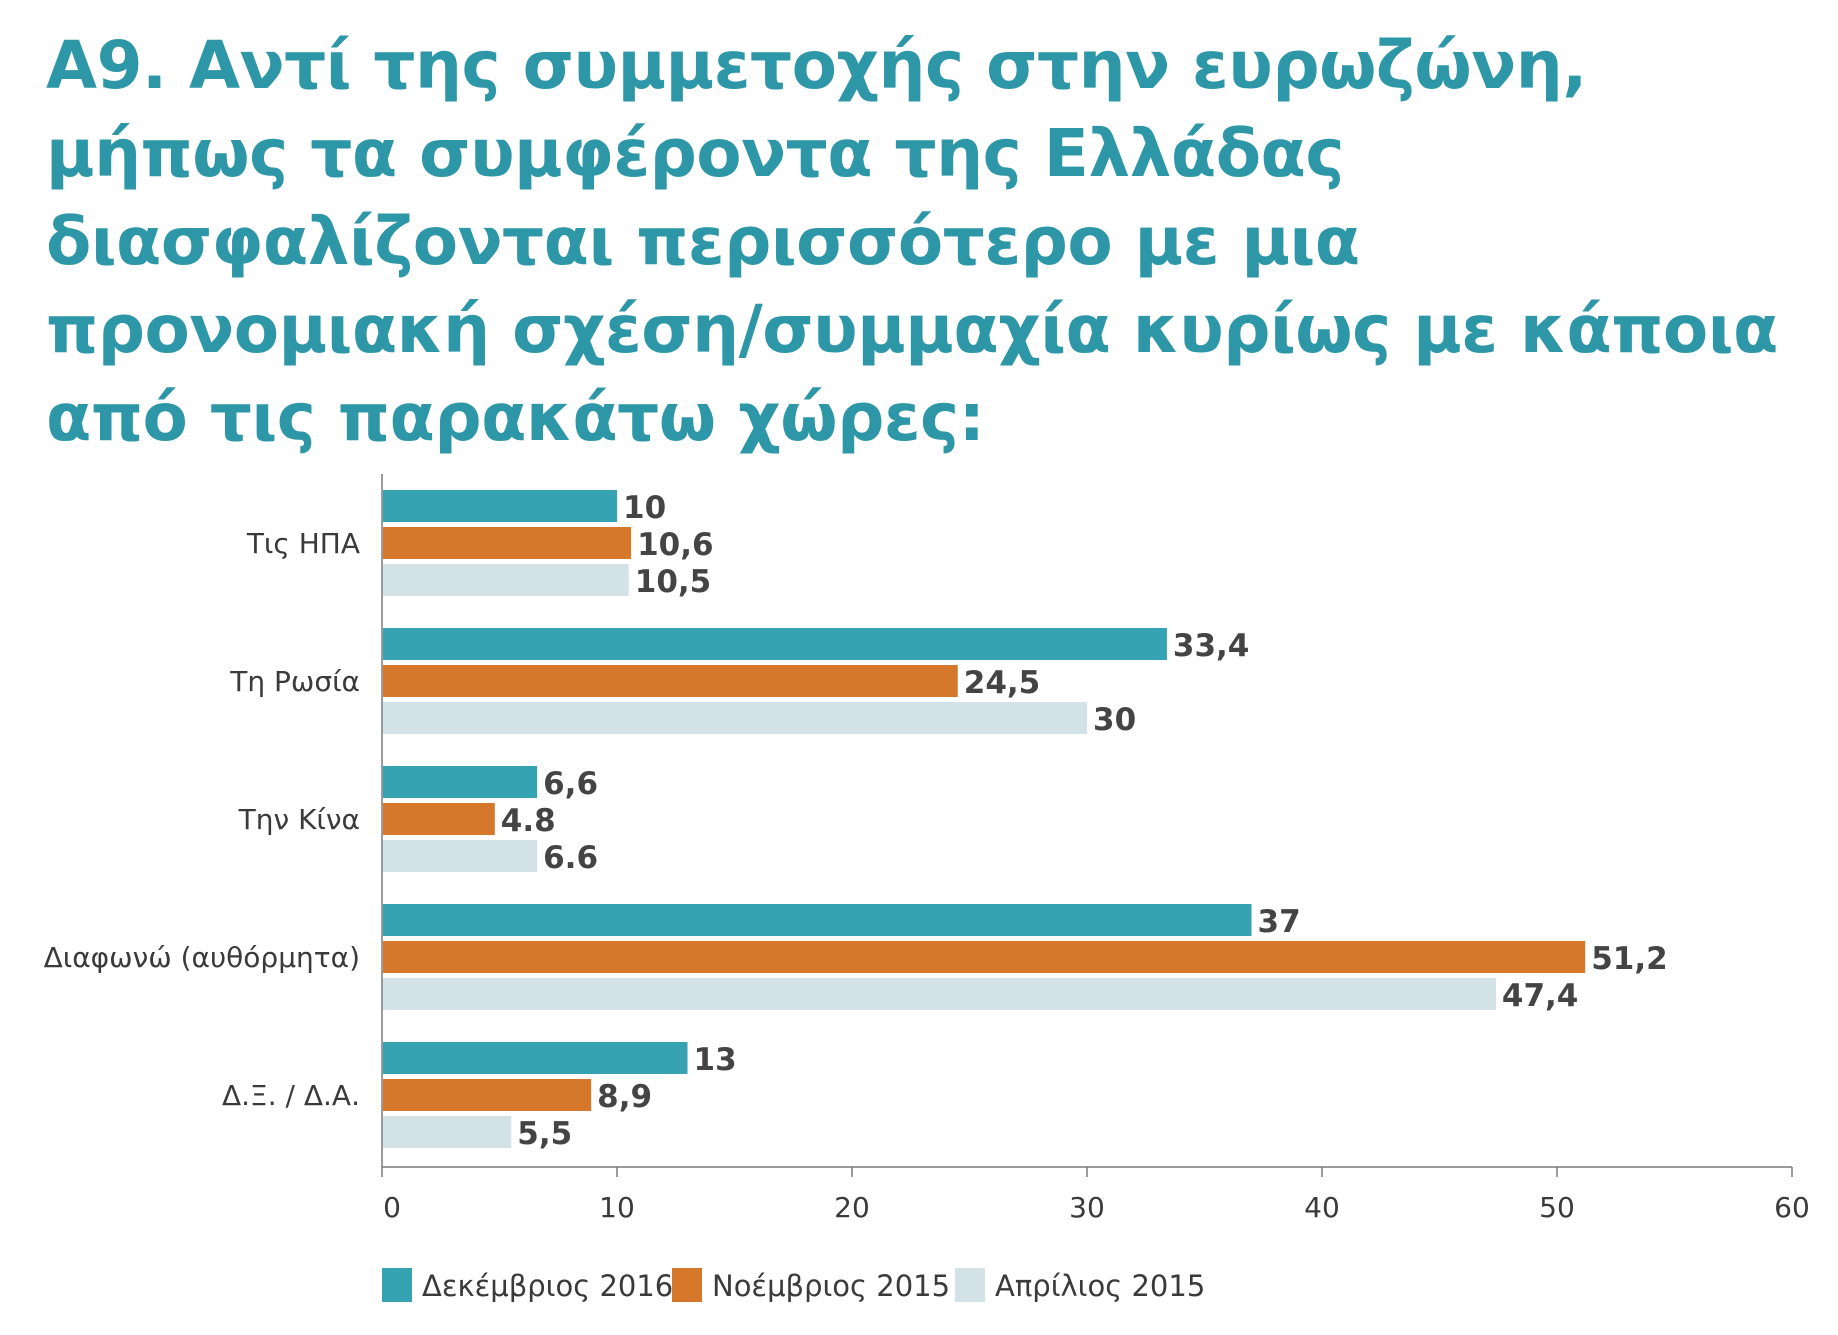 Image resolution: width=1838 pixels, height=1335 pixels. I want to click on x-tick-label: 0, so click(392, 1207).